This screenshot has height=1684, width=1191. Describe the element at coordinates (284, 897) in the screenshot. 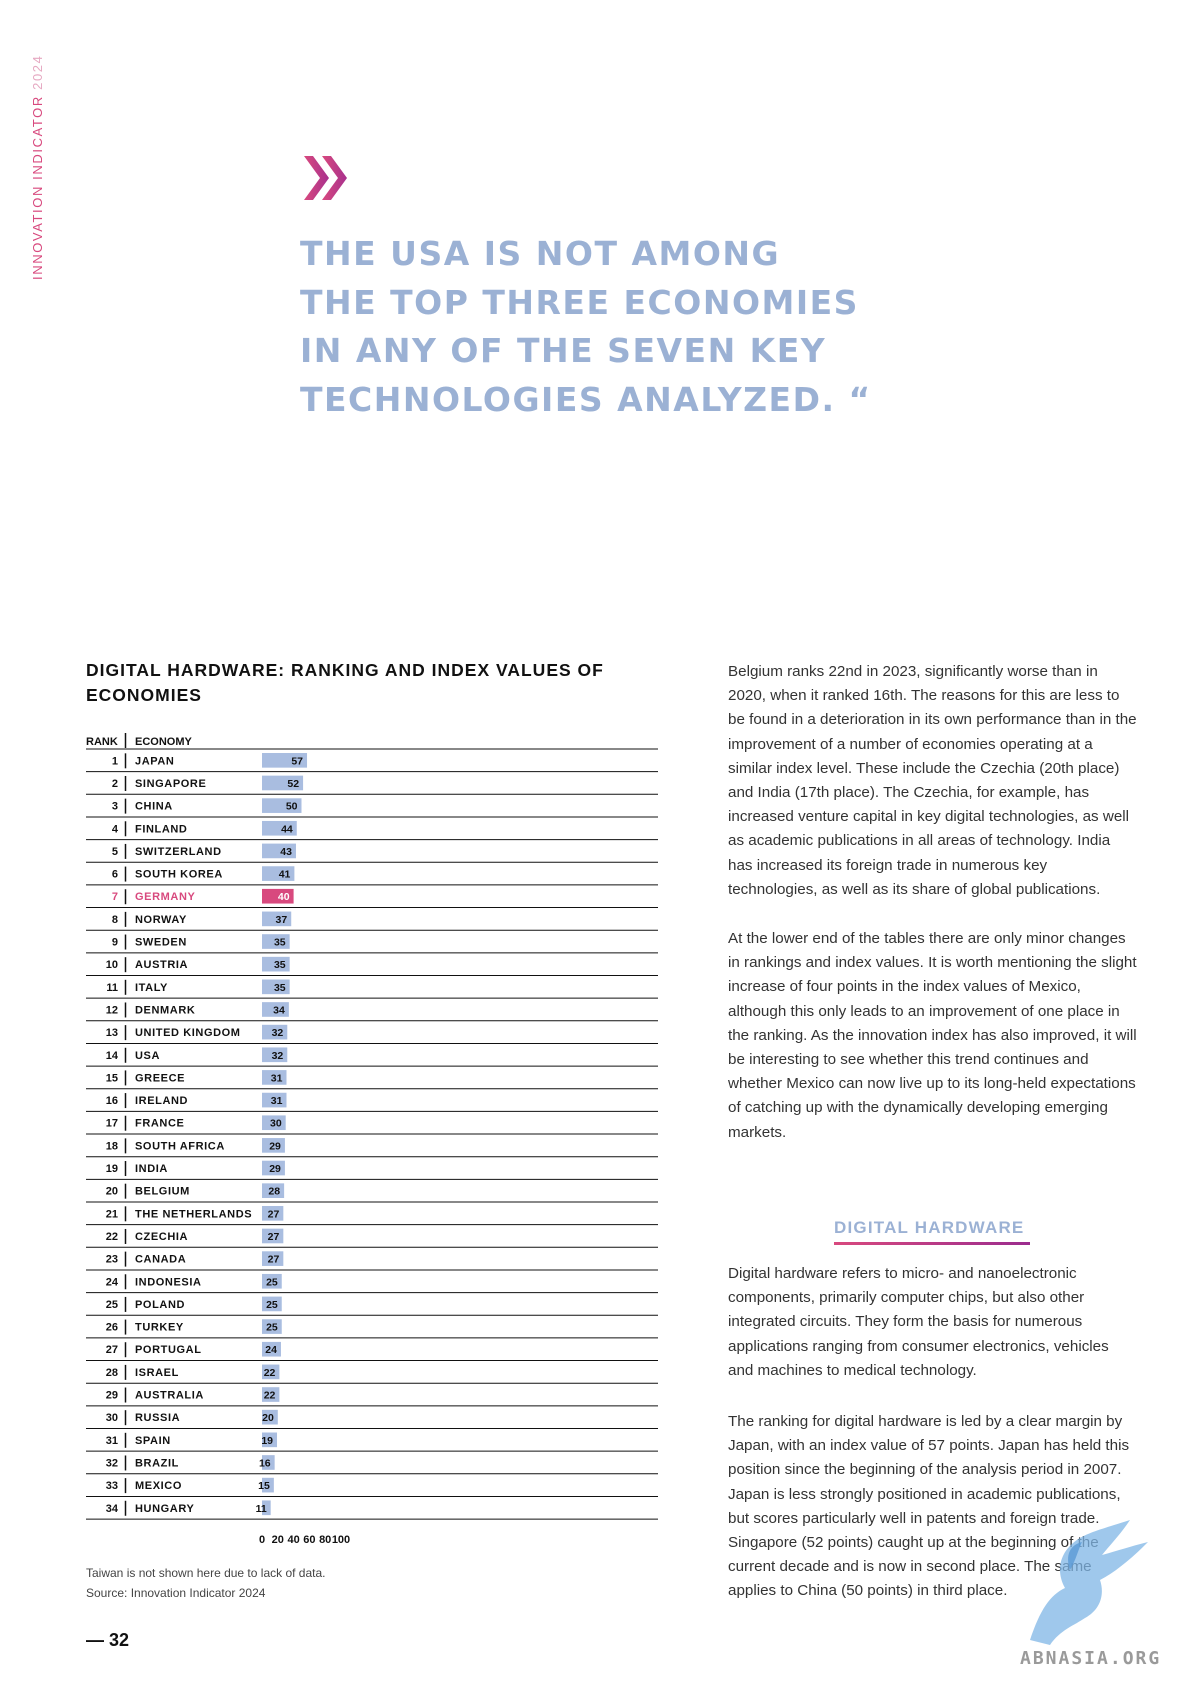

I see `bar-value-label: 40` at that location.